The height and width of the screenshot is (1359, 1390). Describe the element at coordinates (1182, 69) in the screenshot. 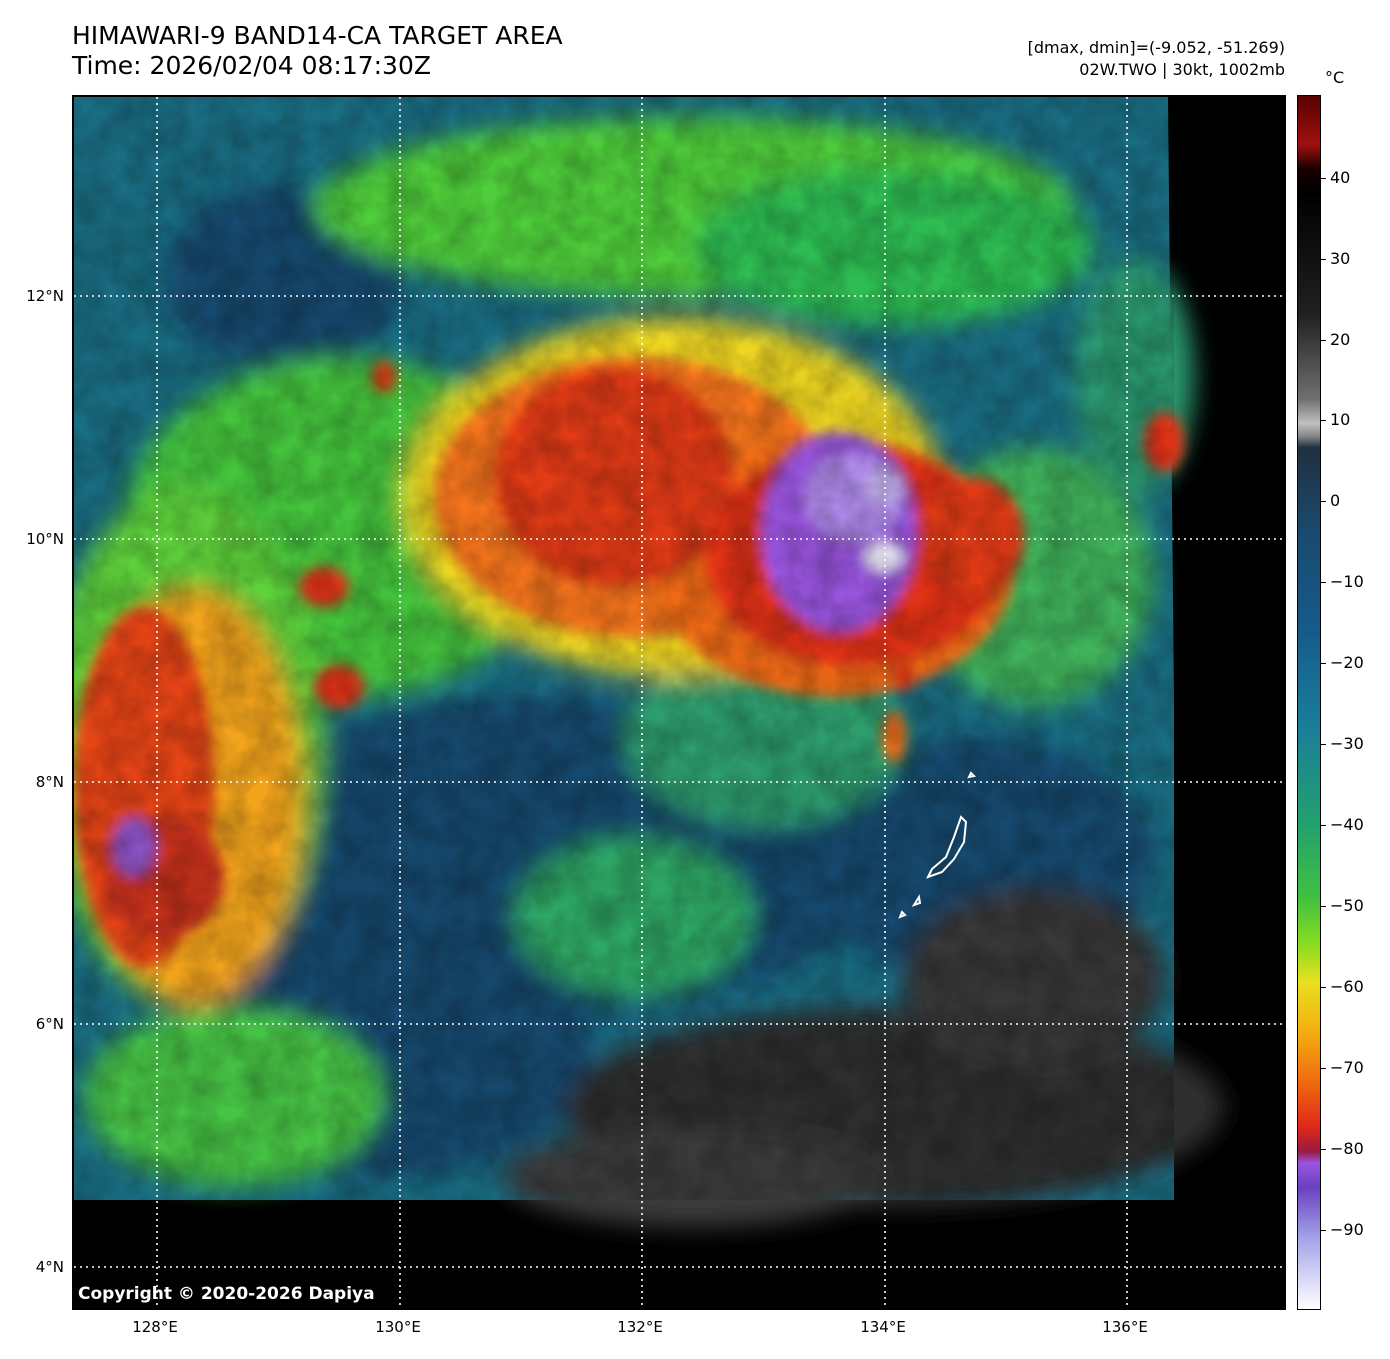

I see `storm-info-label: 02W.TWO | 30kt, 1002mb` at that location.